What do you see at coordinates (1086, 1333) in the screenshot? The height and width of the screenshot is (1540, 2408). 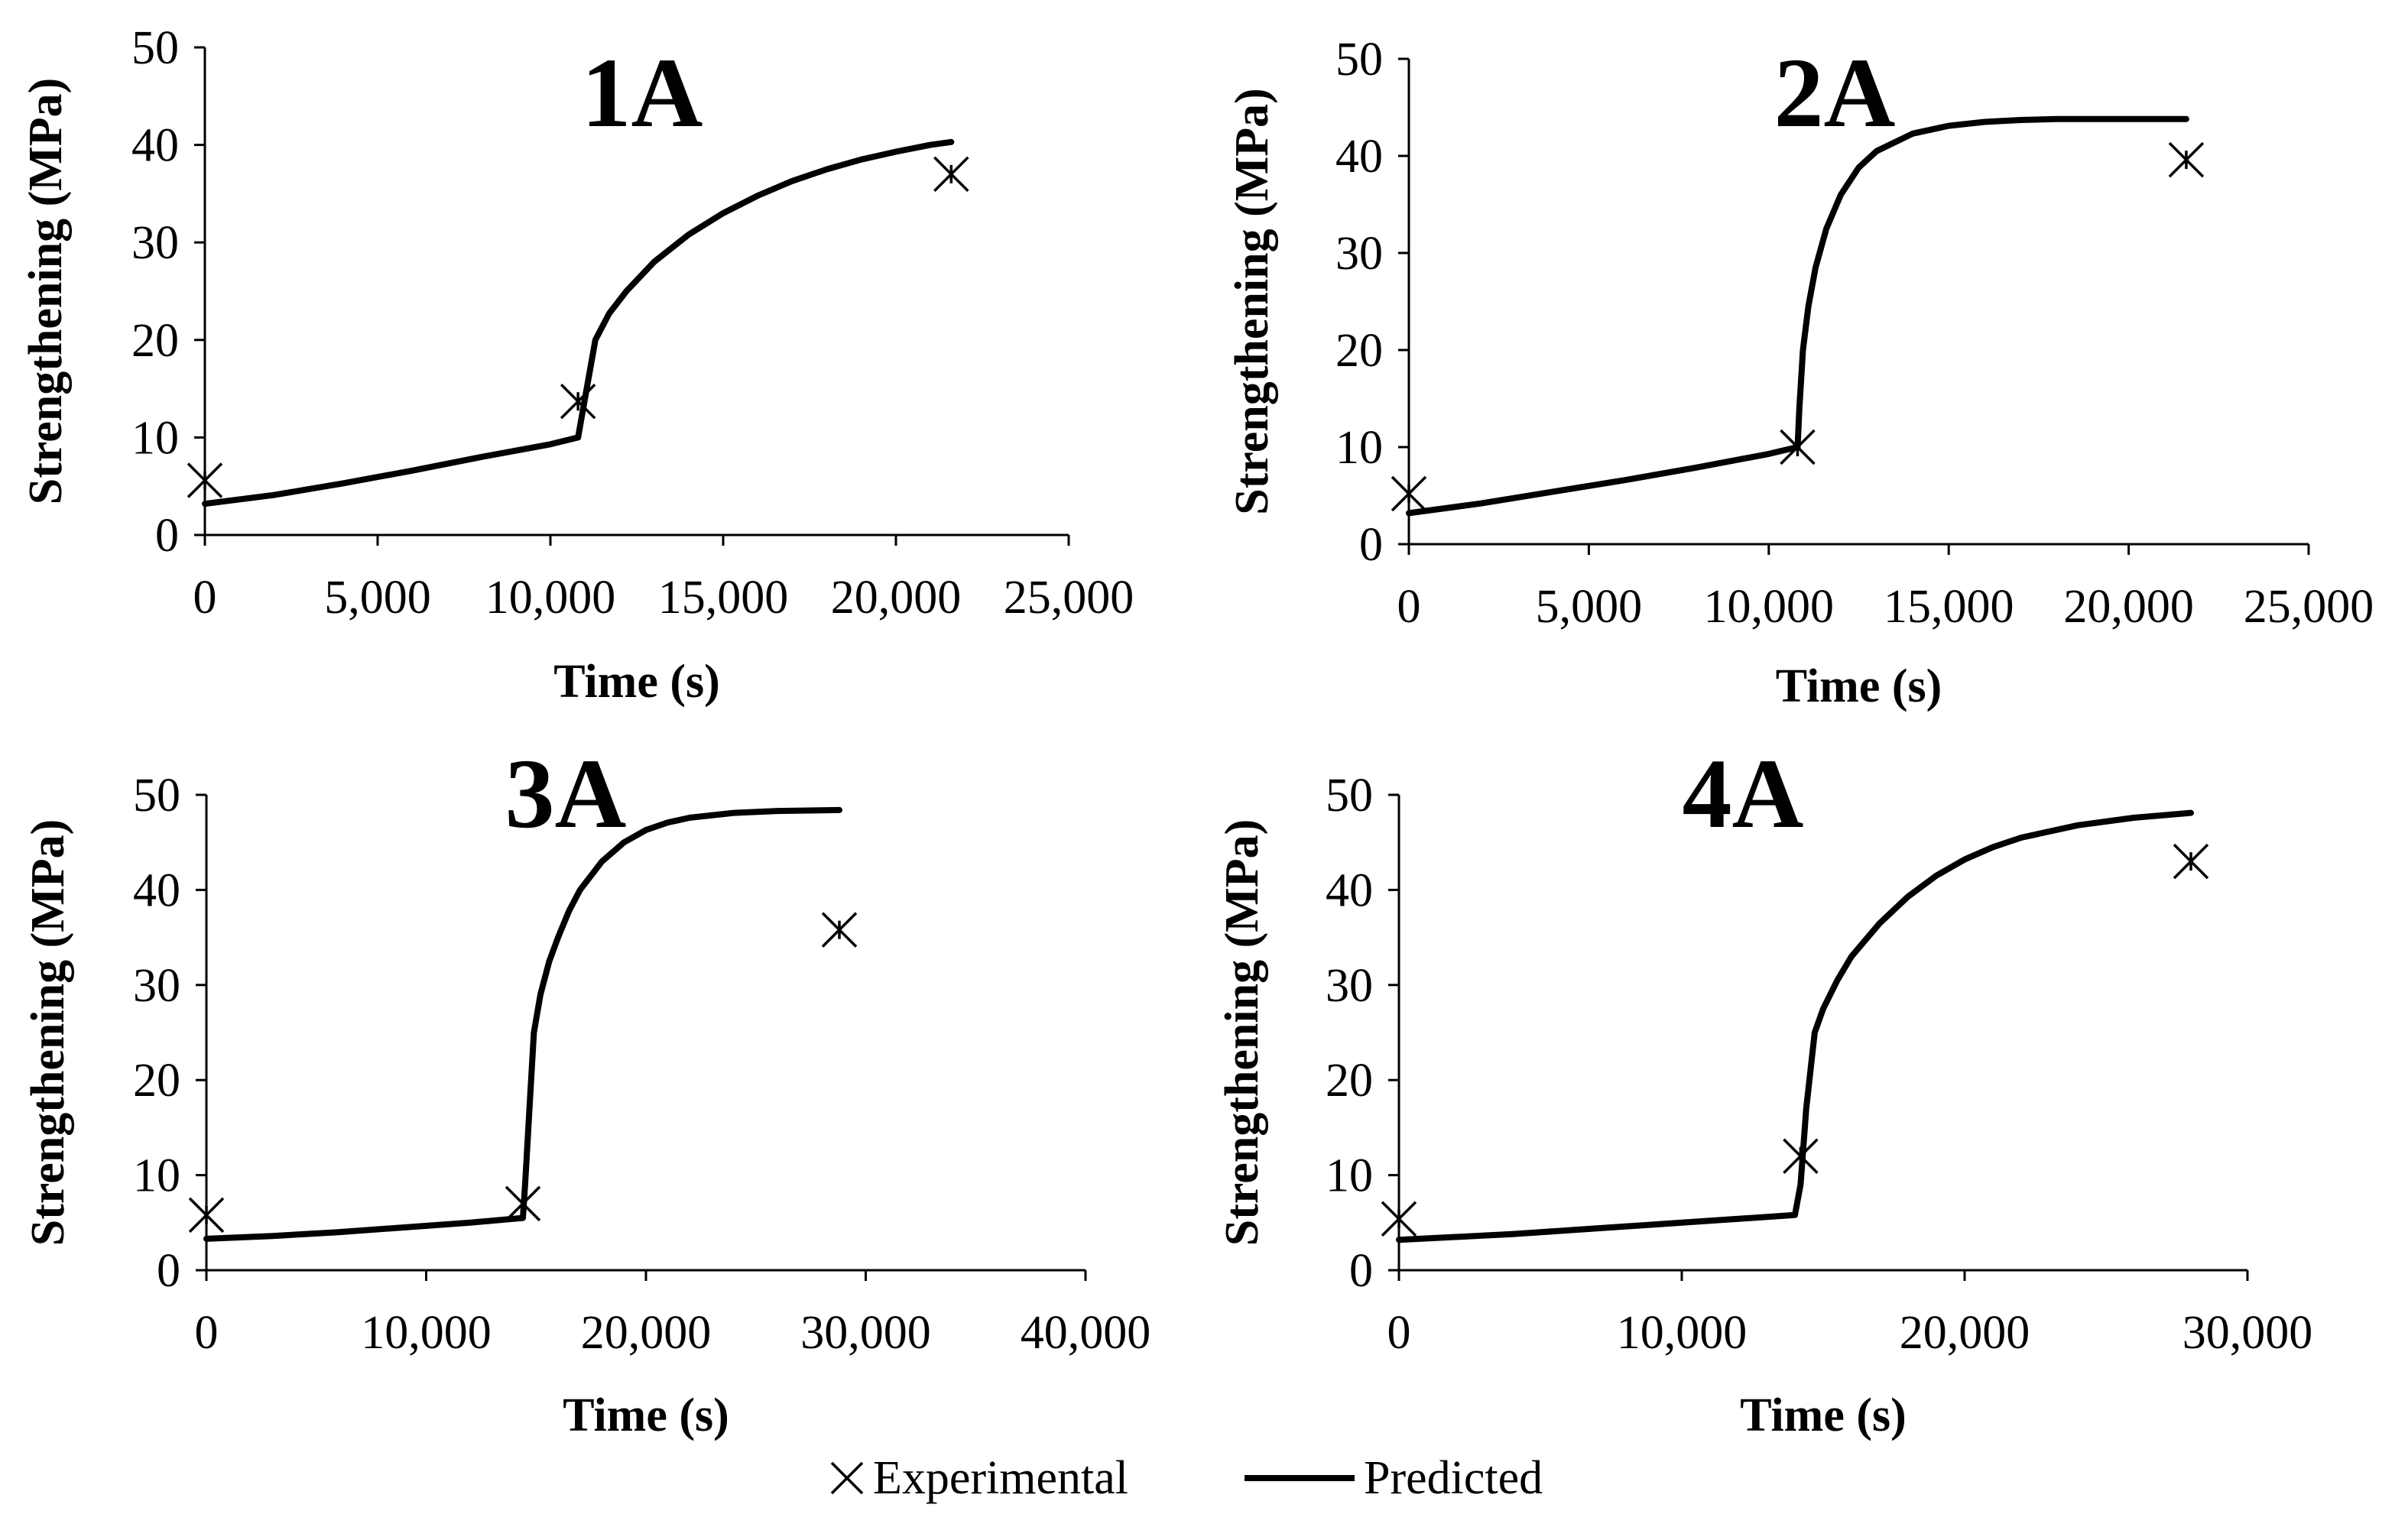 I see `x-tick-label: 40,000` at bounding box center [1086, 1333].